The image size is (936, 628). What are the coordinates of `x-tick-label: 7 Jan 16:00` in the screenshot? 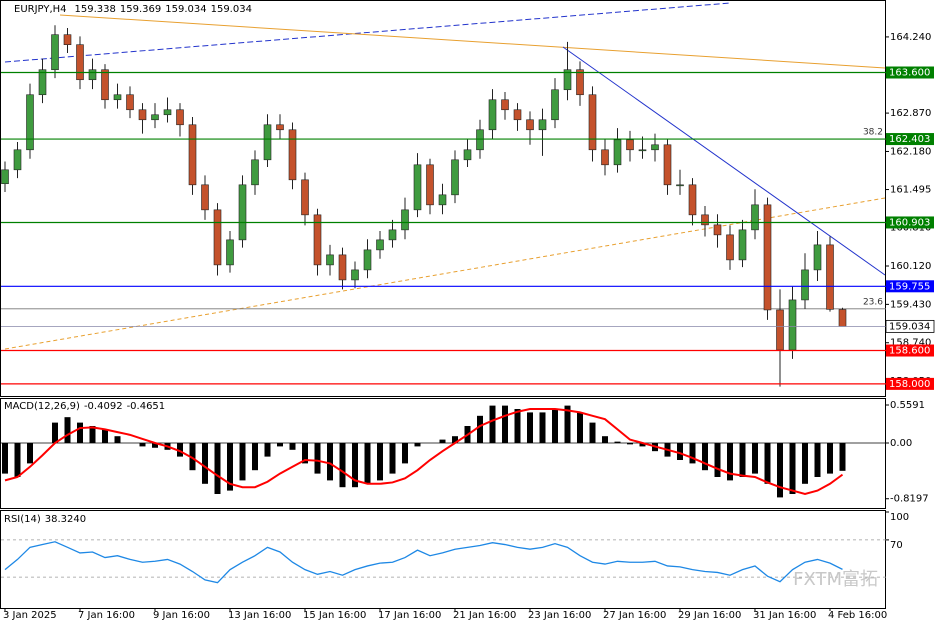 It's located at (106, 615).